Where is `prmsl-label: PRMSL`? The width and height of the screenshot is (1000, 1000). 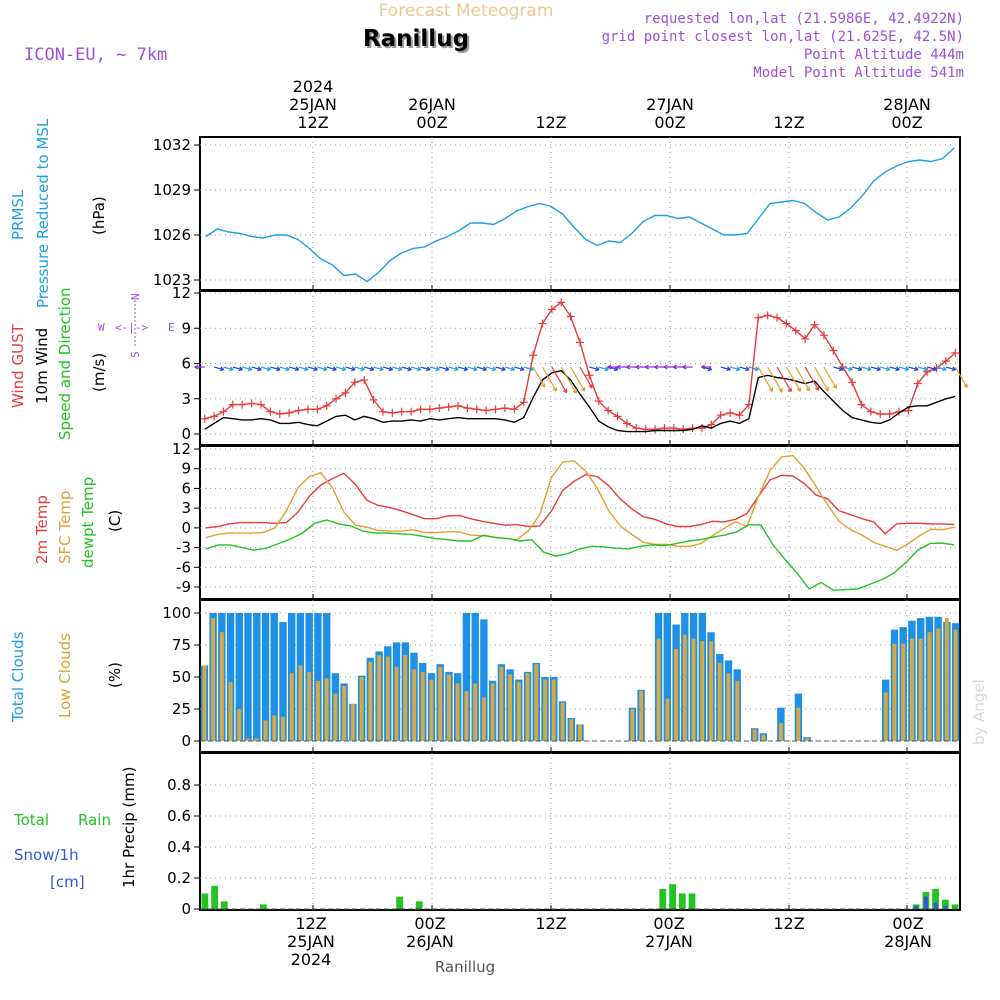
prmsl-label: PRMSL is located at coordinates (18, 214).